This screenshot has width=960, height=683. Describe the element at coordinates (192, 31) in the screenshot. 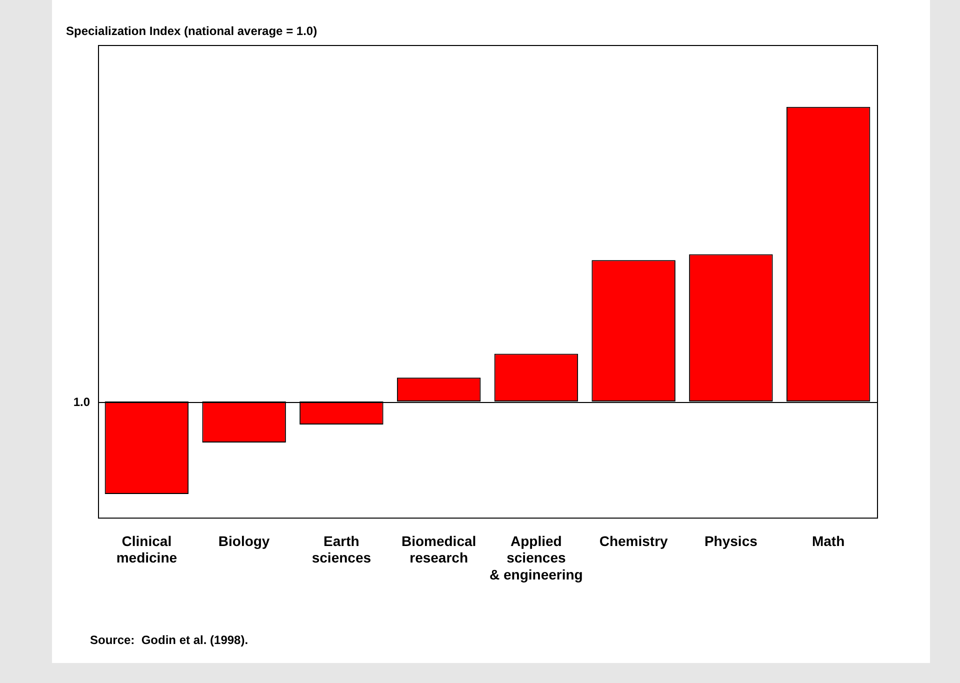

I see `chart-title: Specialization Index (national average = 1.0)` at that location.